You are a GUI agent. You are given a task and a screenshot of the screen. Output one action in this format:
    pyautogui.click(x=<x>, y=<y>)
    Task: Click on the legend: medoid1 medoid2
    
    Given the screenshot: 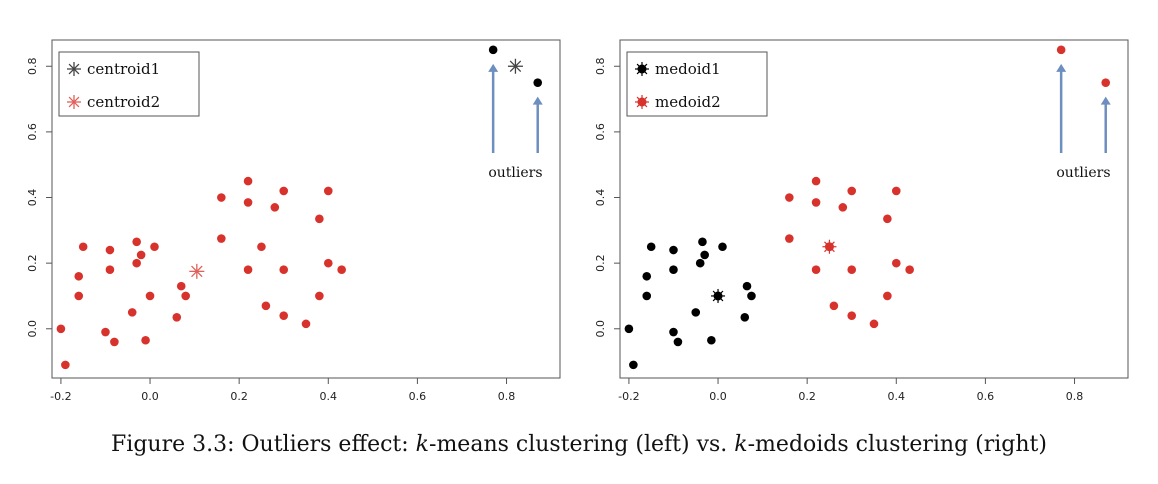 What is the action you would take?
    pyautogui.click(x=697, y=84)
    